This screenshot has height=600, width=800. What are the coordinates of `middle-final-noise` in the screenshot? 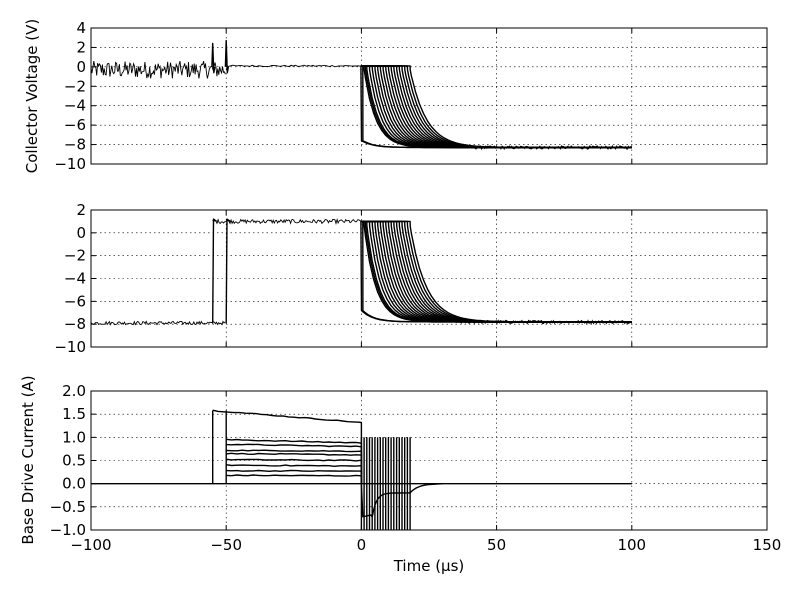 It's located at (543, 322).